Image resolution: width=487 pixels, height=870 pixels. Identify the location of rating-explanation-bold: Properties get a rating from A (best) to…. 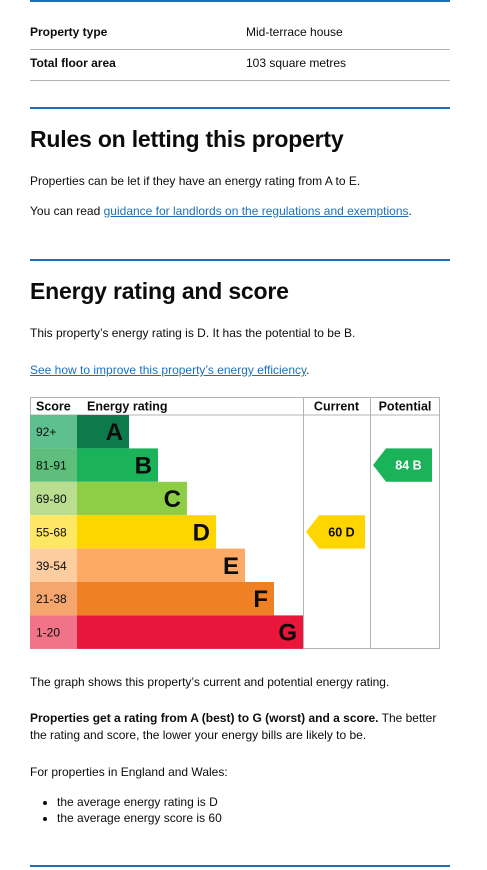
(204, 718).